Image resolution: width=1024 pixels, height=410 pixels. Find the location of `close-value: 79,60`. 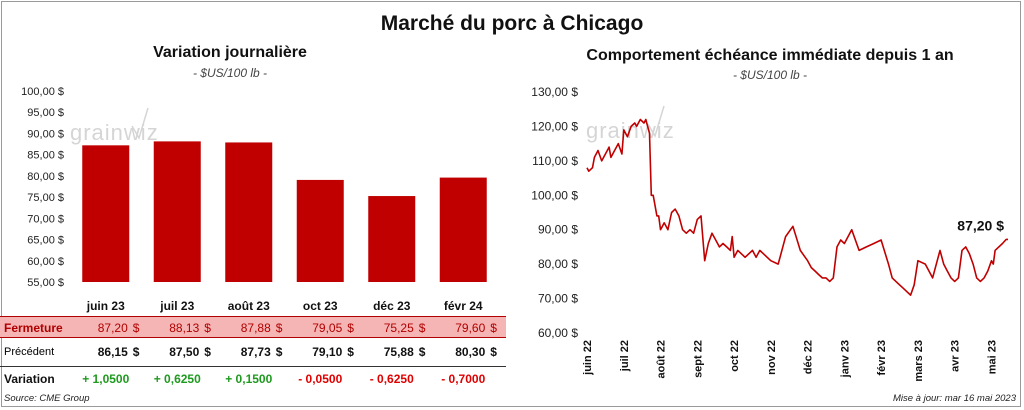

close-value: 79,60 is located at coordinates (470, 328).